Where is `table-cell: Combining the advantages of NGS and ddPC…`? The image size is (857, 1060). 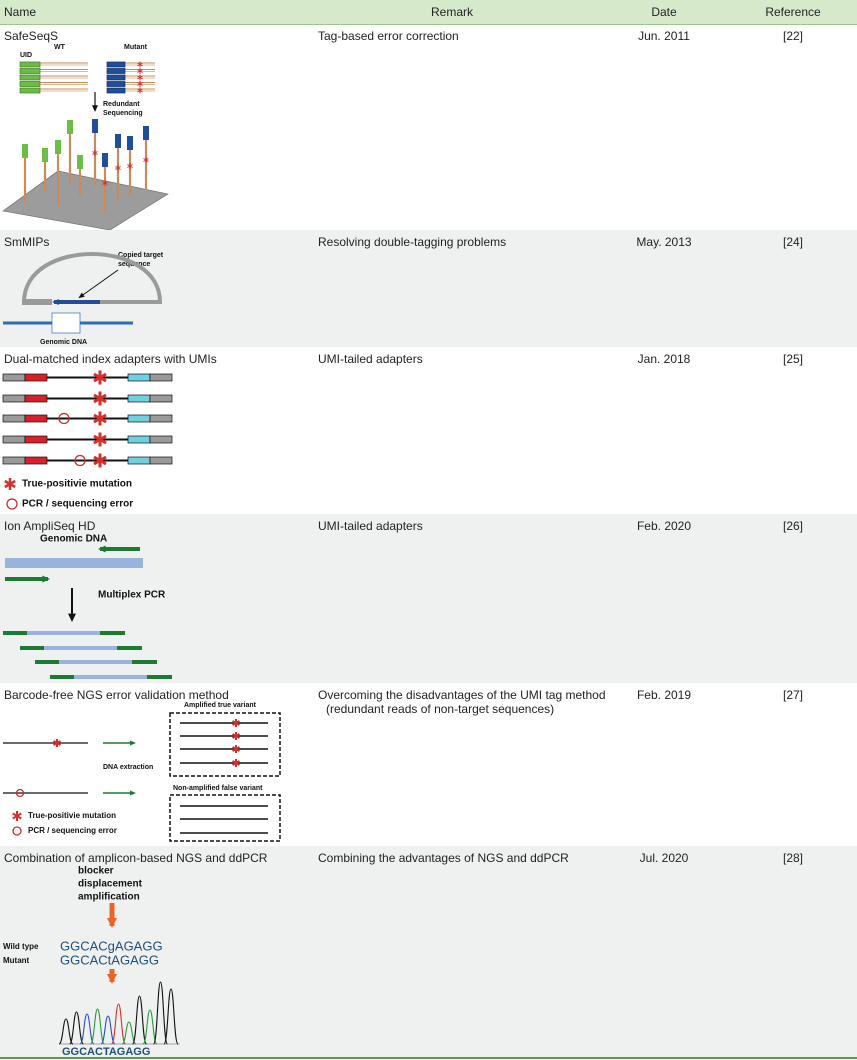
table-cell: Combining the advantages of NGS and ddPC… is located at coordinates (443, 858).